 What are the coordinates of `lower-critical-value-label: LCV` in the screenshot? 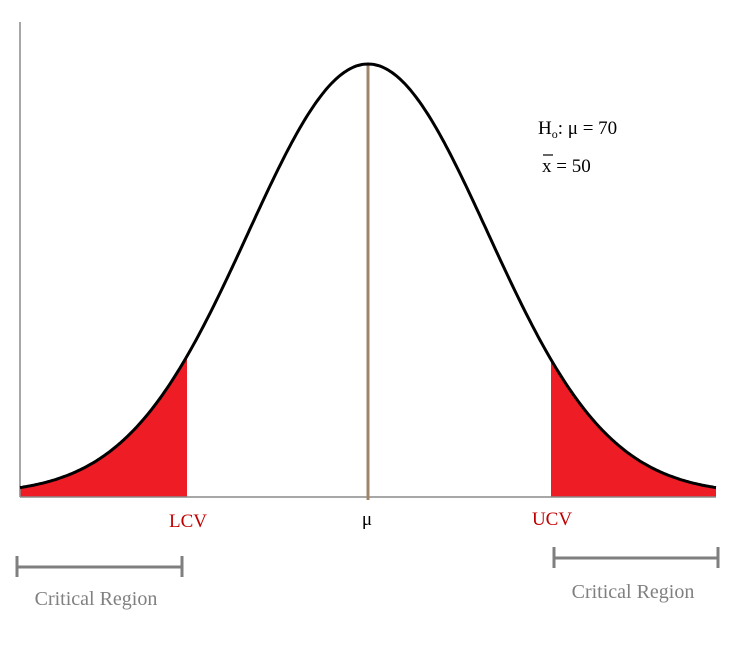 It's located at (188, 521).